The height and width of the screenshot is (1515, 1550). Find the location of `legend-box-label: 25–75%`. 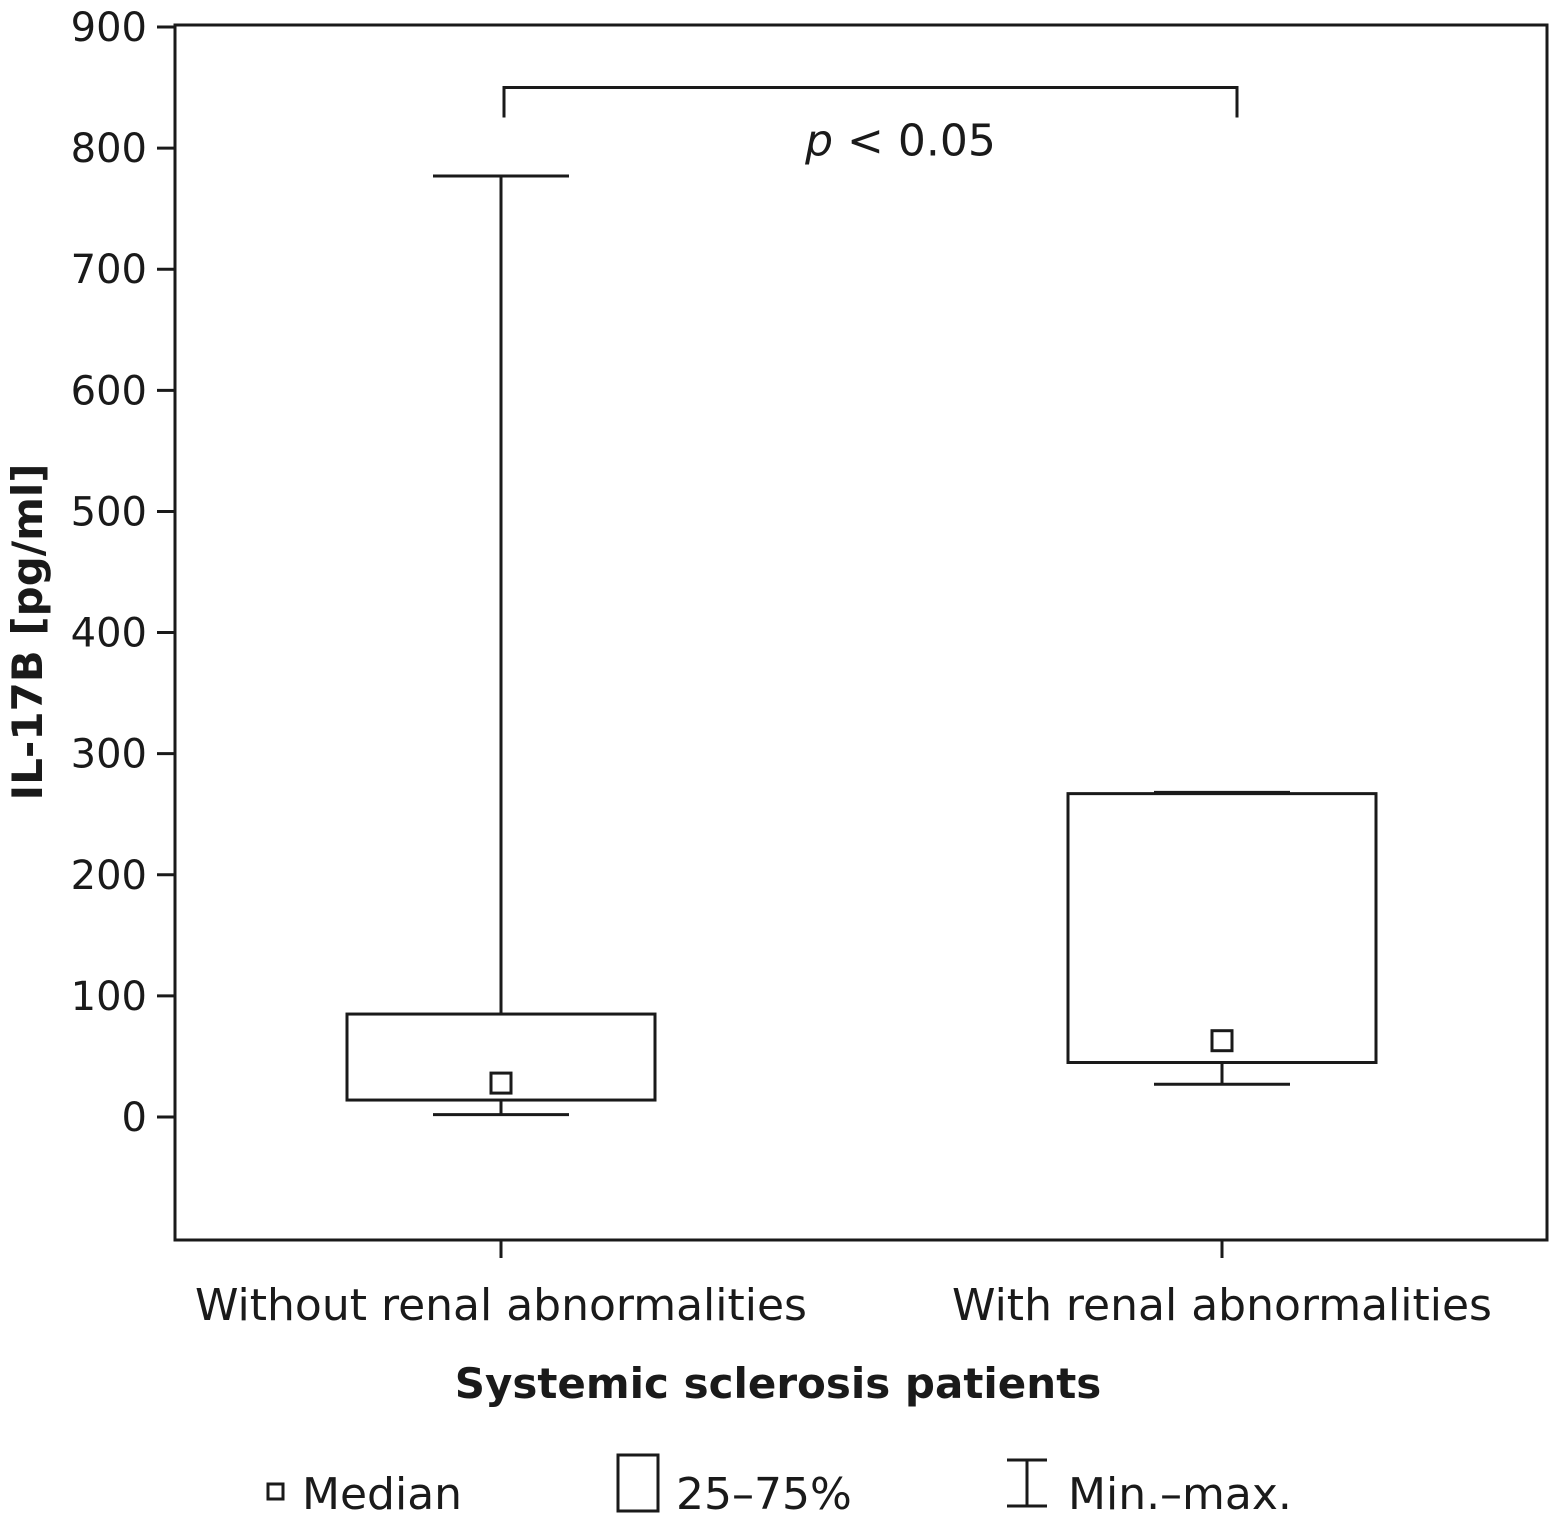

legend-box-label: 25–75% is located at coordinates (764, 1492).